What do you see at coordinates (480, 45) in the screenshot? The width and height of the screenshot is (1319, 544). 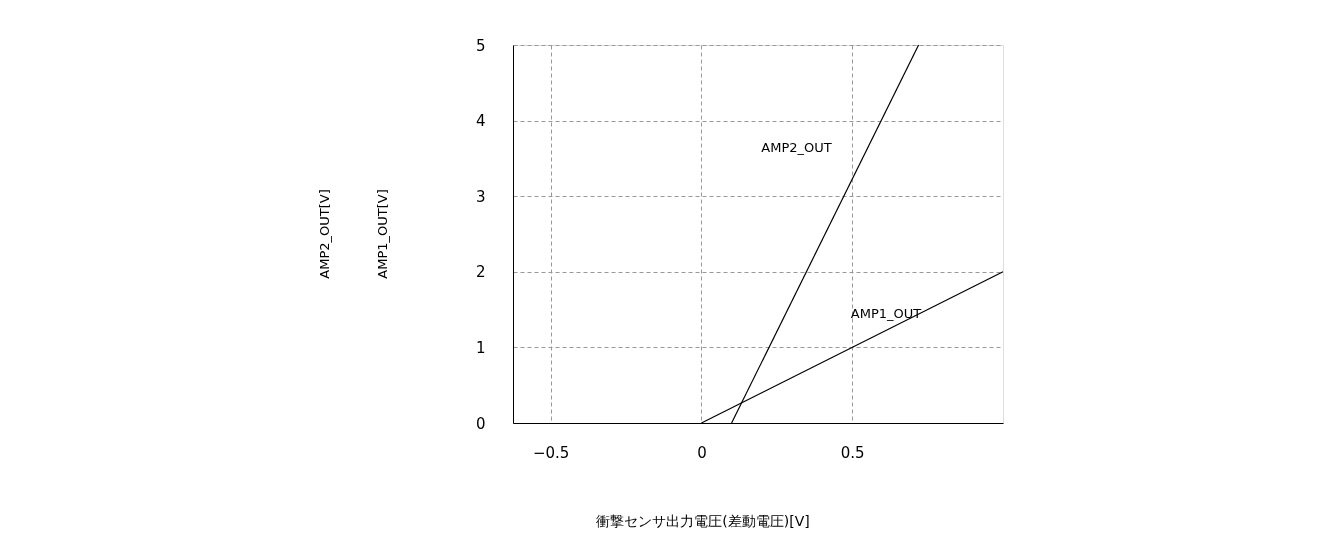 I see `y-tick-label: 5` at bounding box center [480, 45].